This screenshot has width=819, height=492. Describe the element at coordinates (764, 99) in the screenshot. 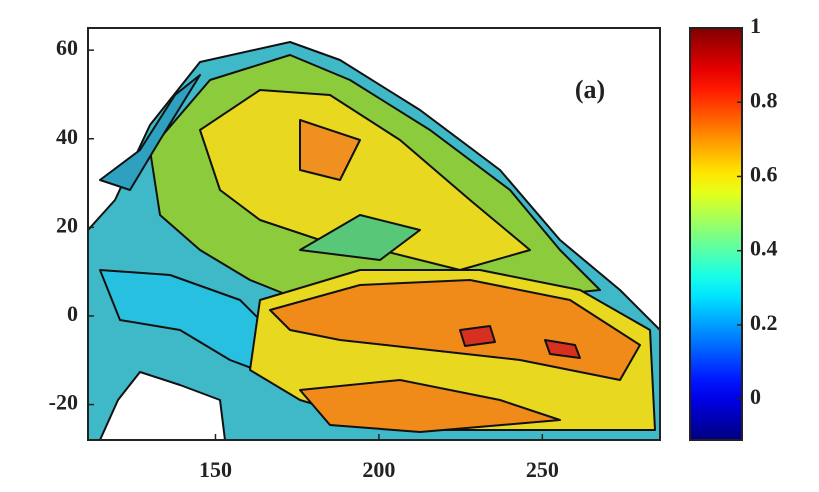

I see `colorbar-tick-label: 0.8` at that location.